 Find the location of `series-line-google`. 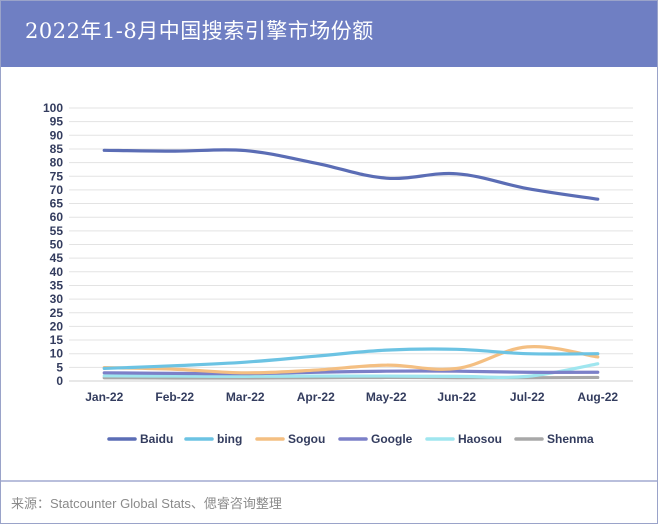

series-line-google is located at coordinates (351, 372).